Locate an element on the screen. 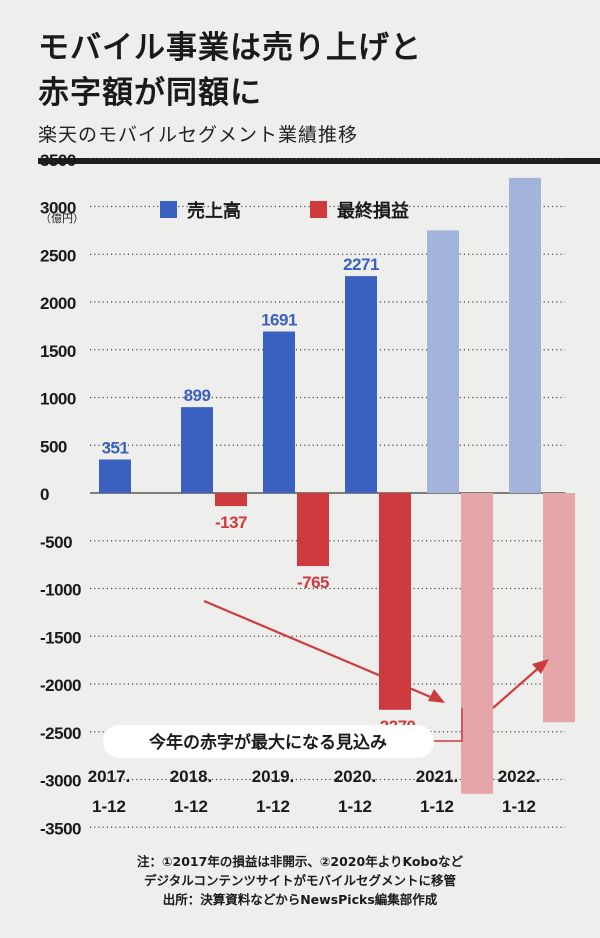 This screenshot has height=938, width=600. y-tick-label: 1500 is located at coordinates (58, 351).